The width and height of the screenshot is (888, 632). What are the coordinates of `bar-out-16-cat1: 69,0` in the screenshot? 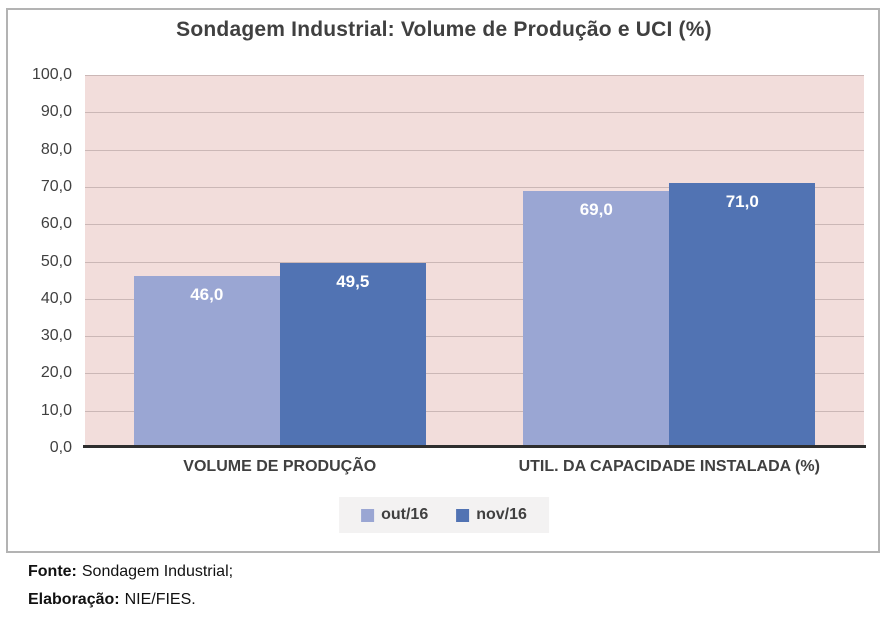 It's located at (596, 319).